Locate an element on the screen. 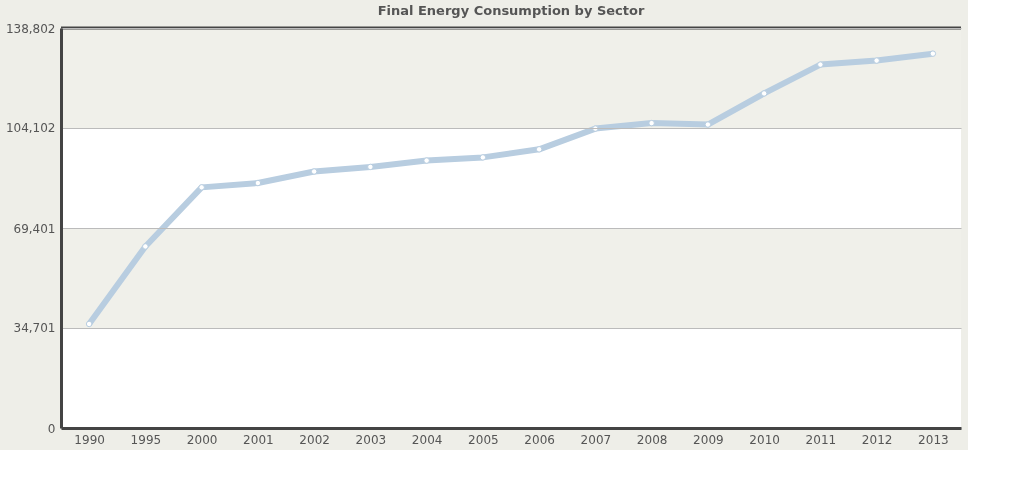 This screenshot has width=1011, height=499. y-tick-label: 34,701 is located at coordinates (34, 328).